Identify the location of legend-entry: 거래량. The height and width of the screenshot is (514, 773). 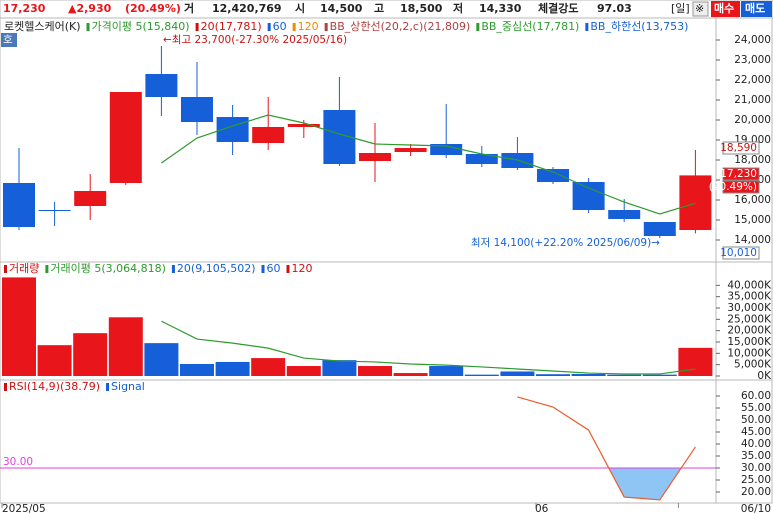
(24, 268).